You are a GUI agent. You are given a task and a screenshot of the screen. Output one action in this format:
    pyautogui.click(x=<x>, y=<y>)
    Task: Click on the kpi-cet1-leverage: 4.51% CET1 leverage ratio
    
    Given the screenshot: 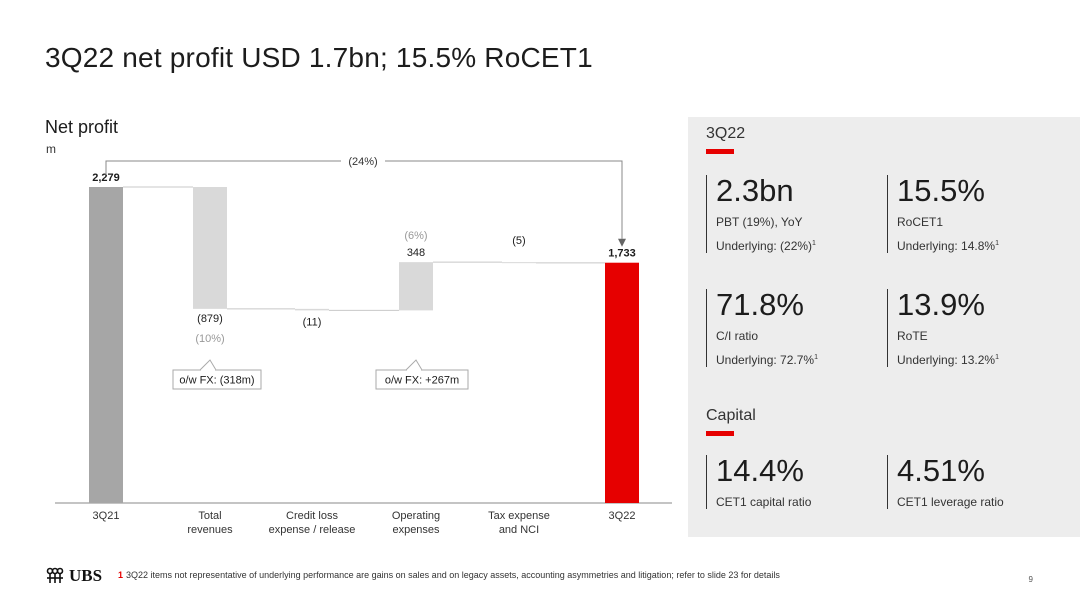 What is the action you would take?
    pyautogui.click(x=945, y=482)
    